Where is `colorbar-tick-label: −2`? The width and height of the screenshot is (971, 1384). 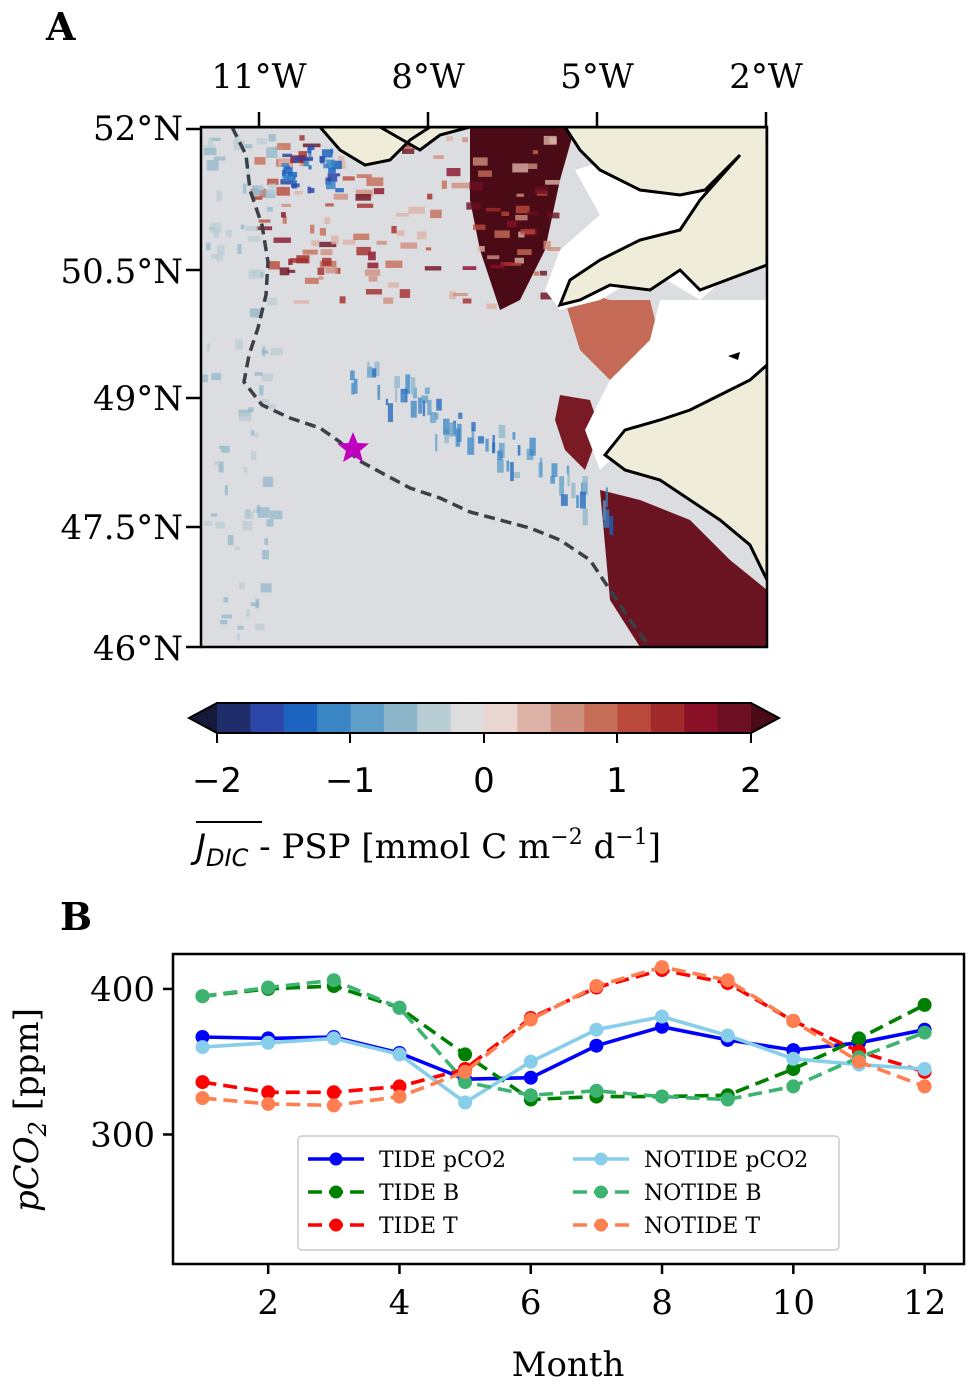
colorbar-tick-label: −2 is located at coordinates (217, 781).